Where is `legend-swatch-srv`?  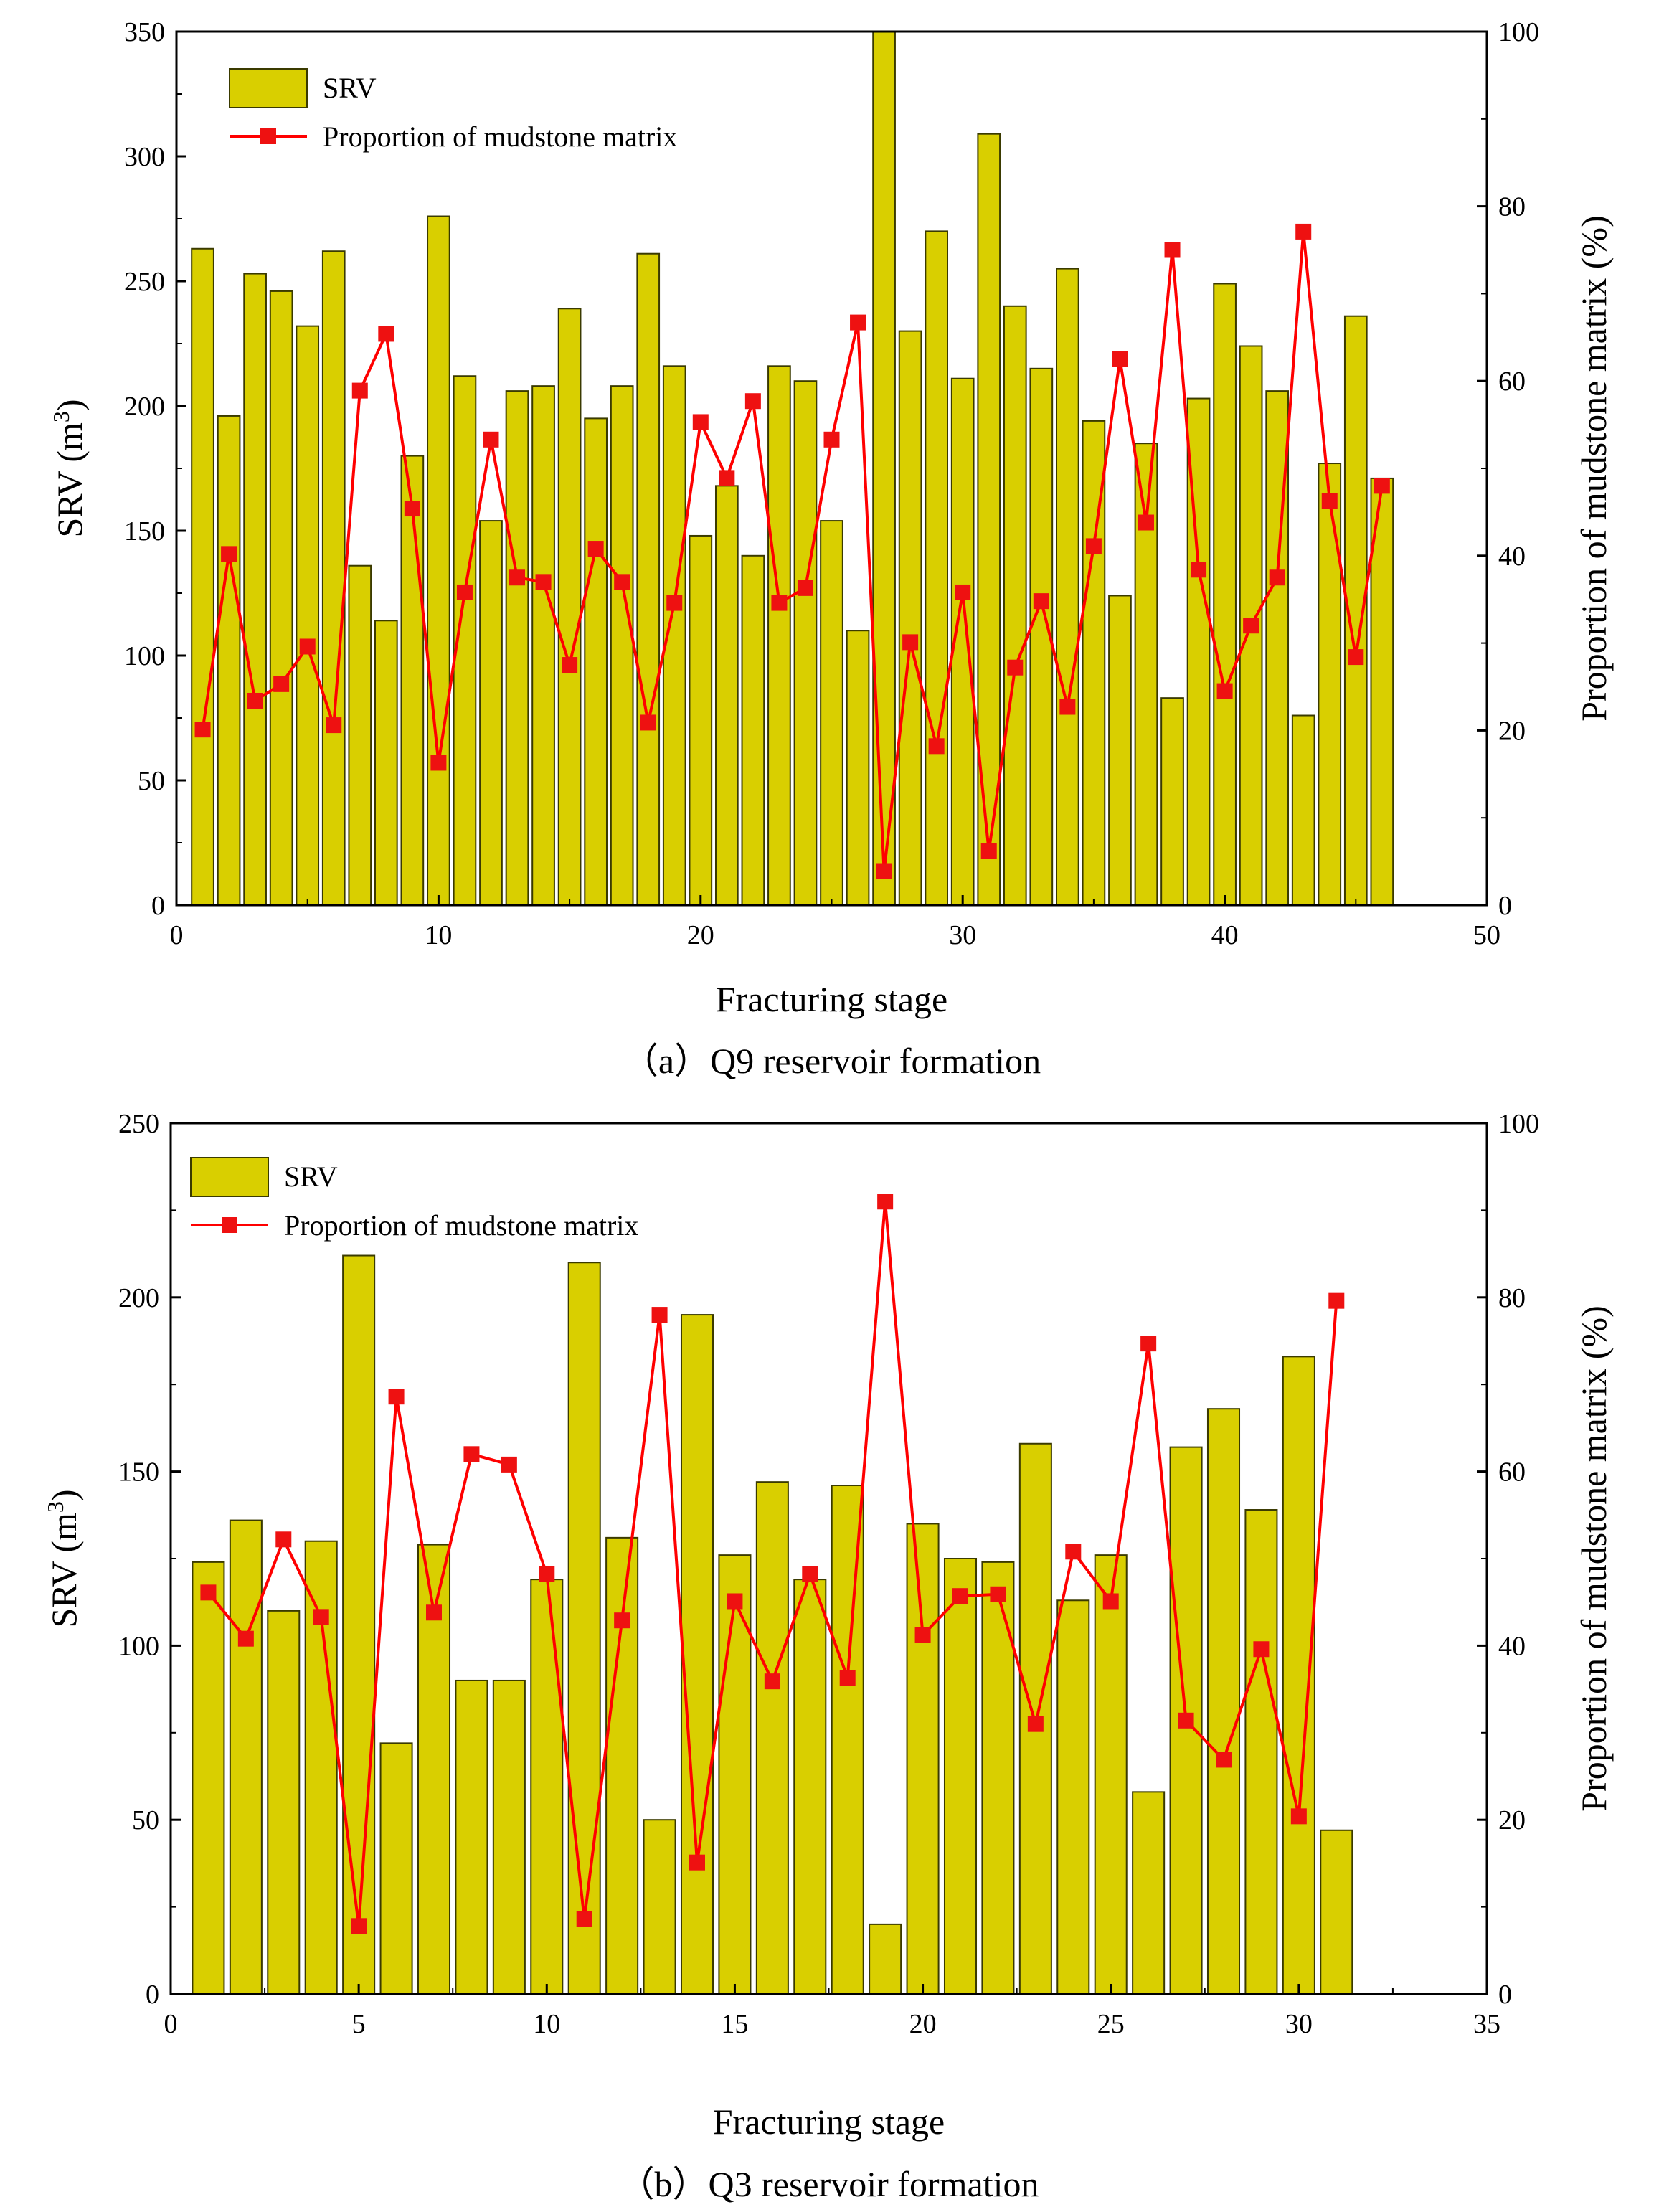 legend-swatch-srv is located at coordinates (268, 88).